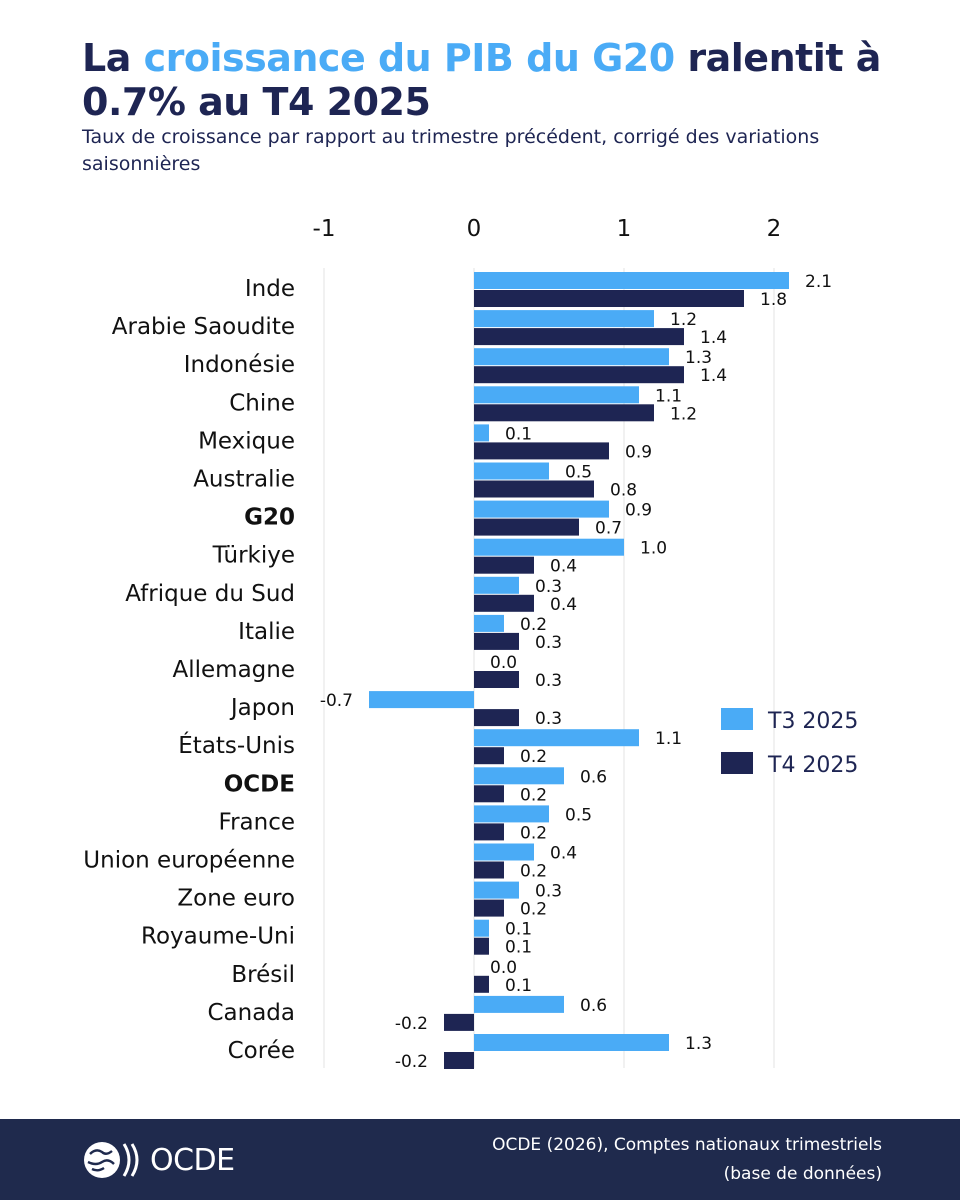  I want to click on data-label-t4: 1.4, so click(713, 338).